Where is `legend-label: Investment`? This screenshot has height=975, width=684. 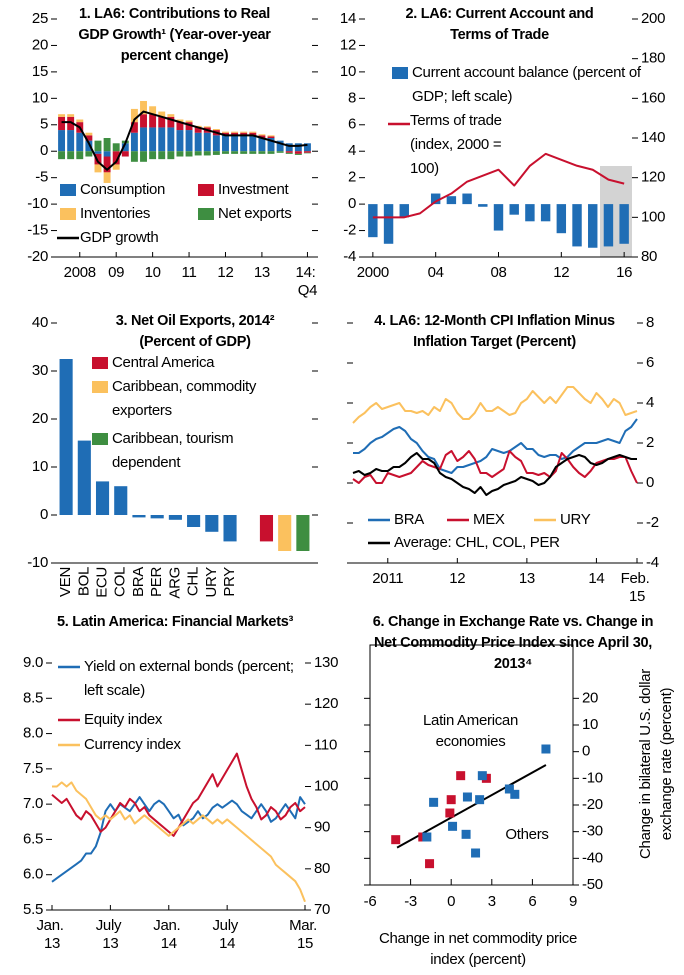
legend-label: Investment is located at coordinates (253, 189).